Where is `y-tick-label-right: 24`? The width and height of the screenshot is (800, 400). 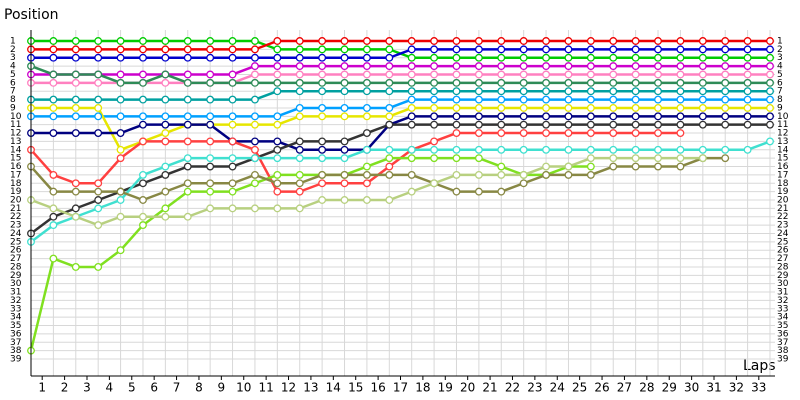
y-tick-label-right: 24 is located at coordinates (783, 234).